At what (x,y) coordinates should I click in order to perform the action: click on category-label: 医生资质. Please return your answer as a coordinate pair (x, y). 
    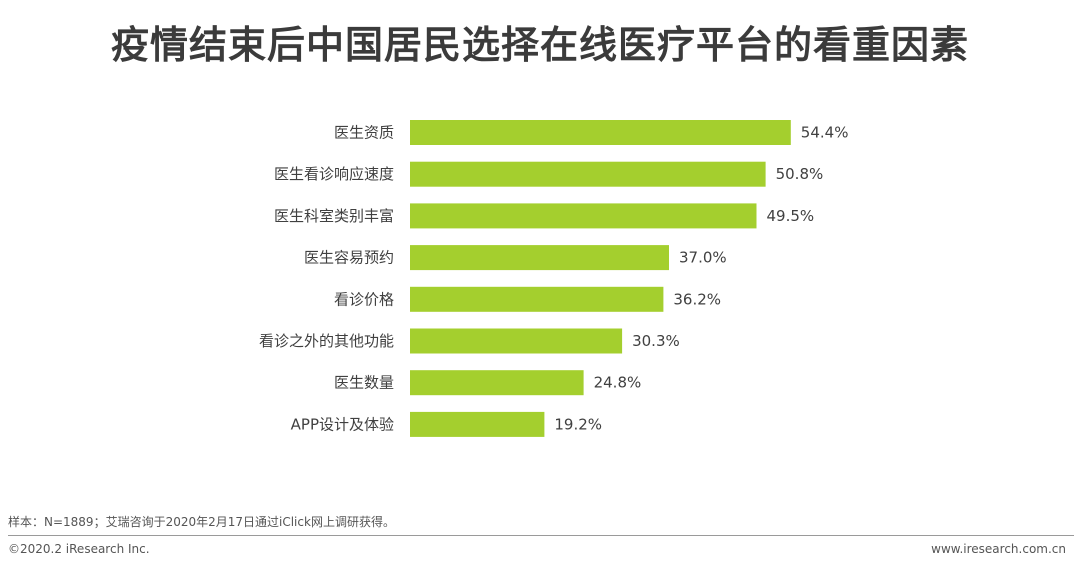
    Looking at the image, I should click on (364, 133).